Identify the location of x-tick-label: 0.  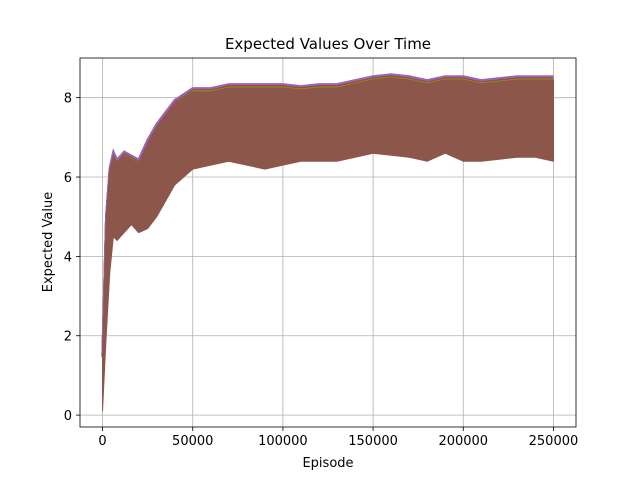
(102, 441).